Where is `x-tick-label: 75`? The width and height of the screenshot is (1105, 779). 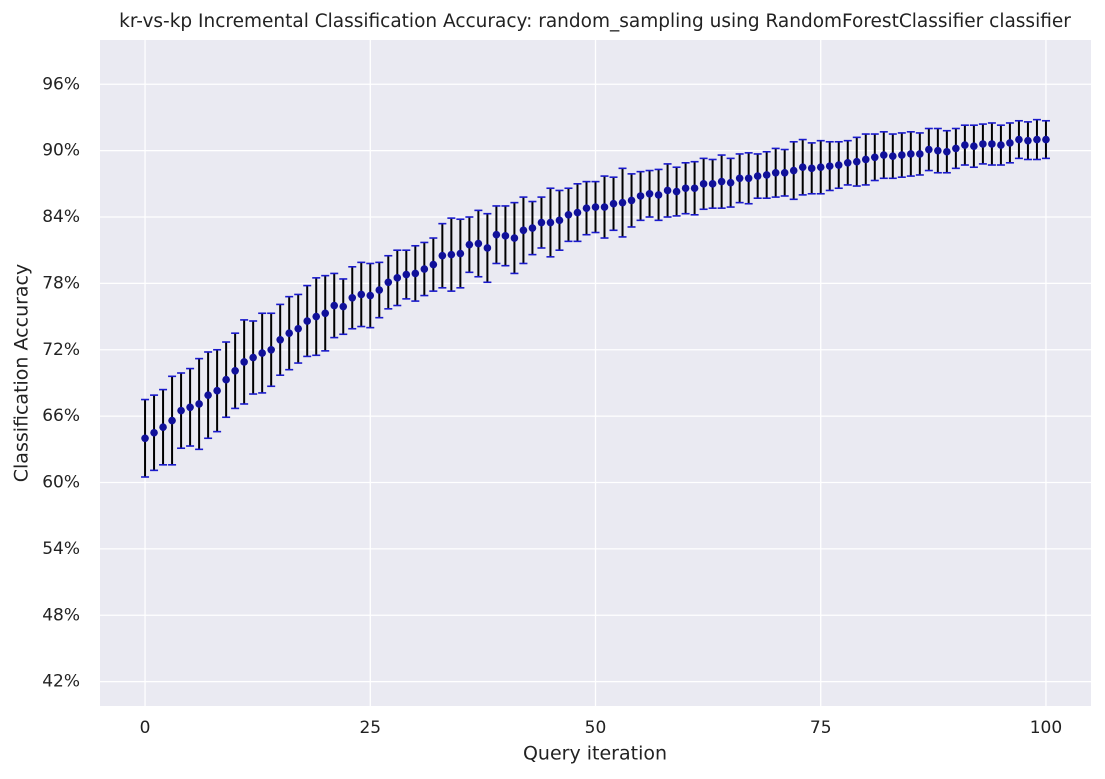
x-tick-label: 75 is located at coordinates (821, 728).